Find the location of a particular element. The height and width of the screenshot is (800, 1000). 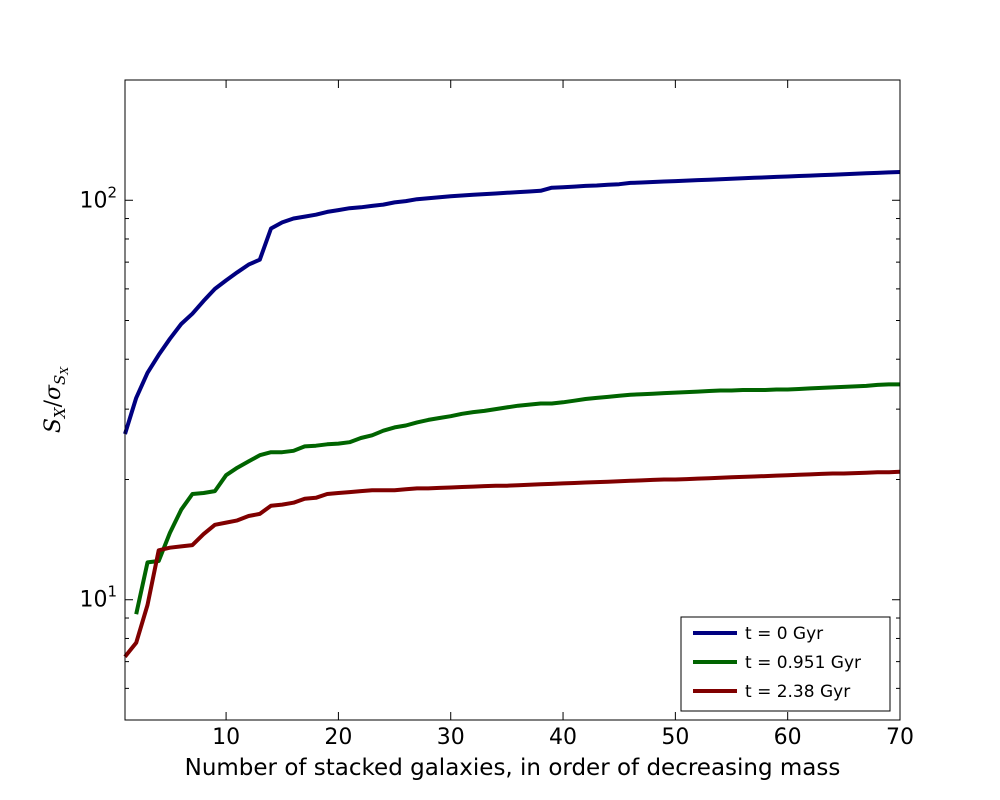

y-axis-label: SX/σSX is located at coordinates (56, 400).